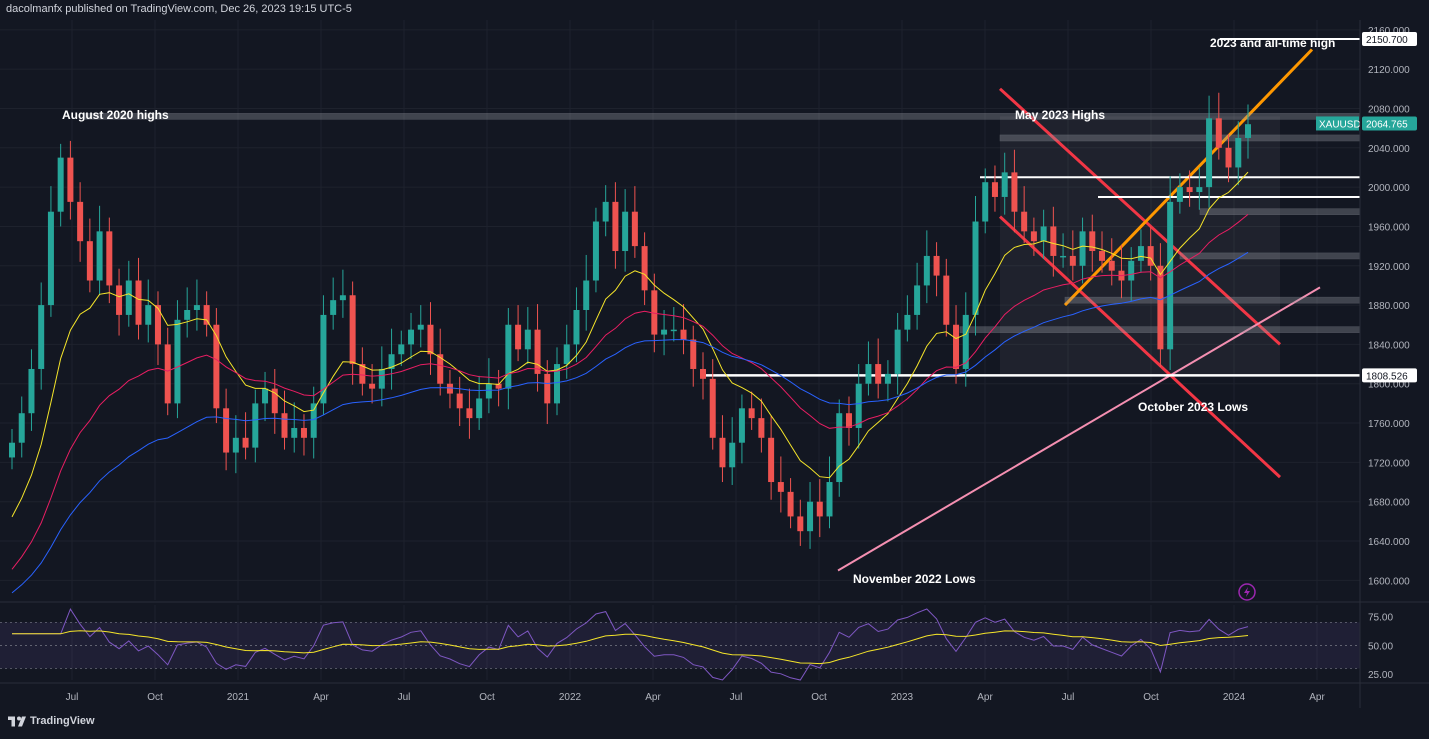 The width and height of the screenshot is (1429, 739). What do you see at coordinates (17, 721) in the screenshot?
I see `tradingview-logo-icon` at bounding box center [17, 721].